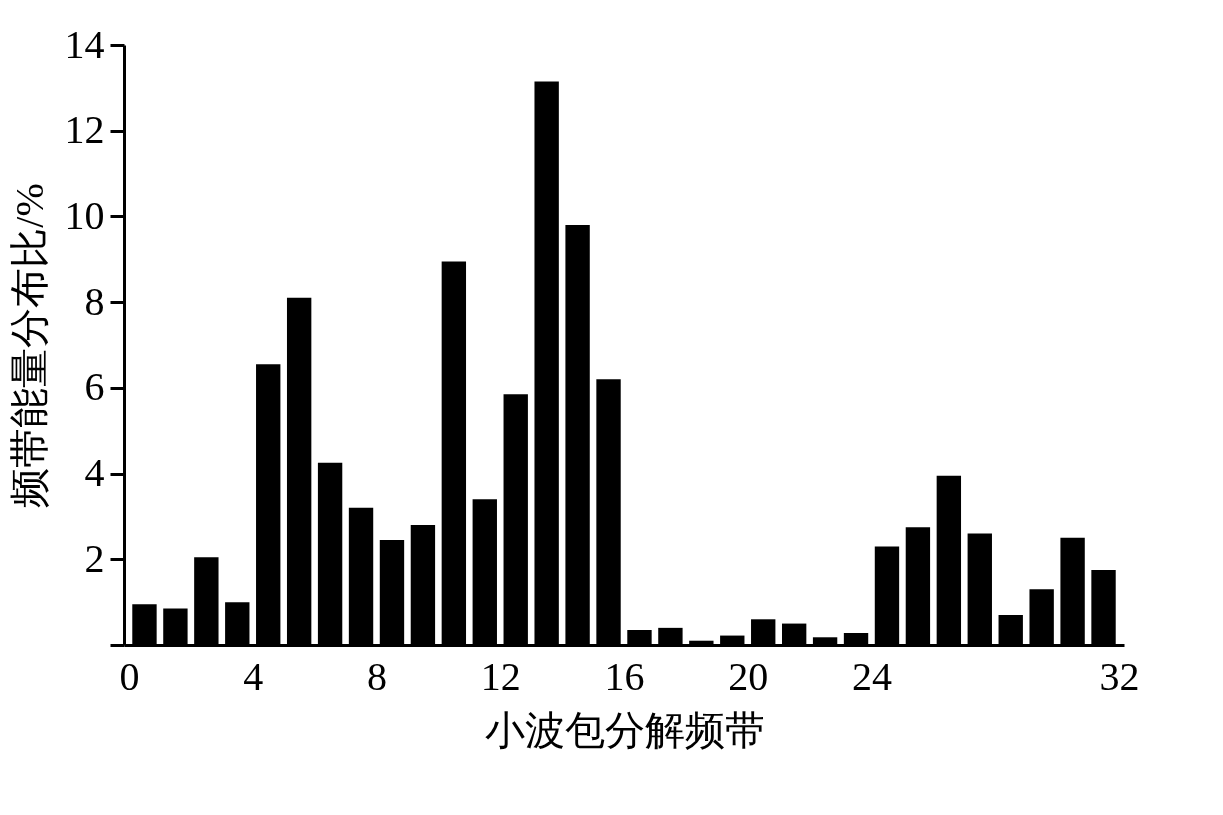 This screenshot has height=815, width=1223. Describe the element at coordinates (94, 558) in the screenshot. I see `y-tick-label: 2` at that location.